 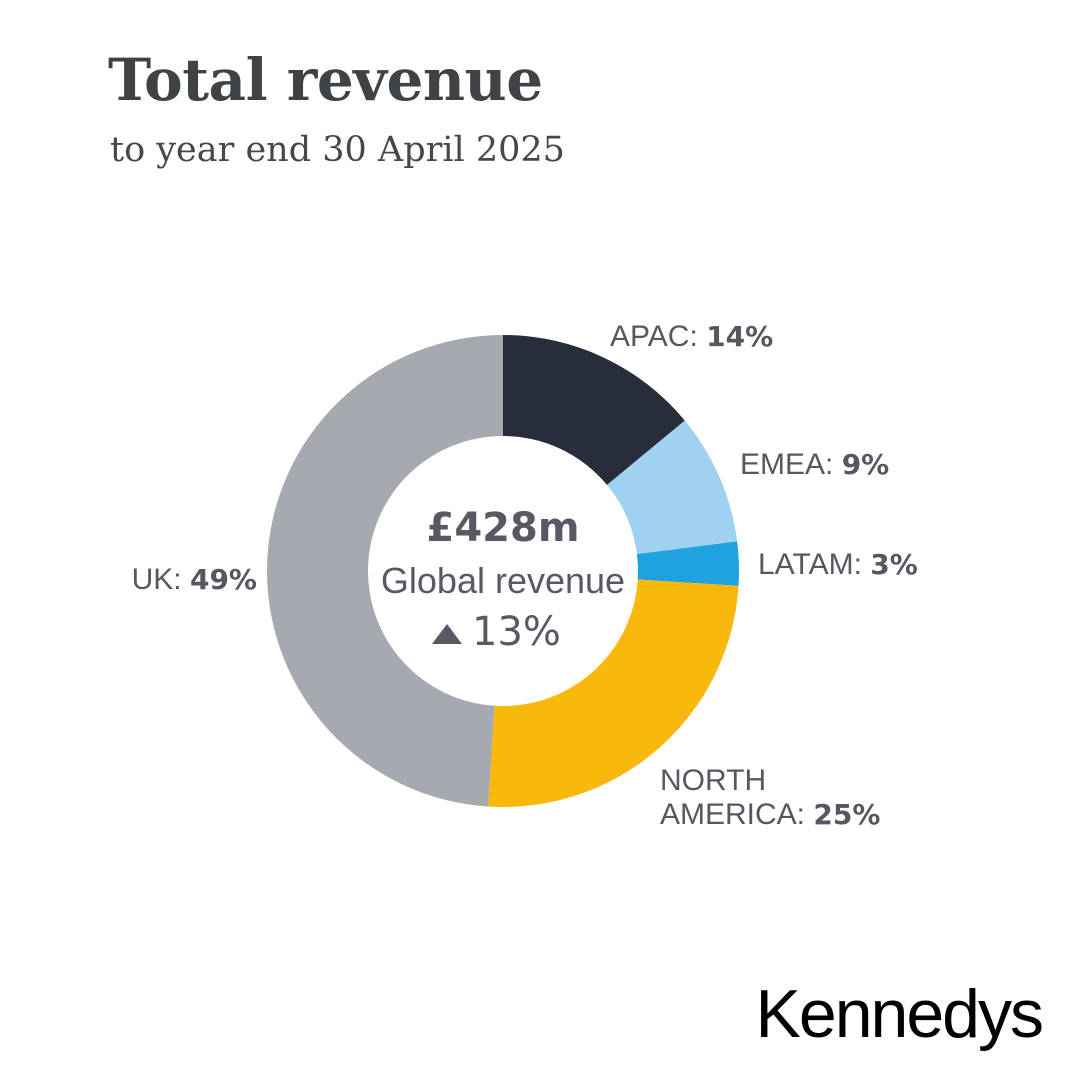 What do you see at coordinates (223, 579) in the screenshot?
I see `slice-label-value: 49%` at bounding box center [223, 579].